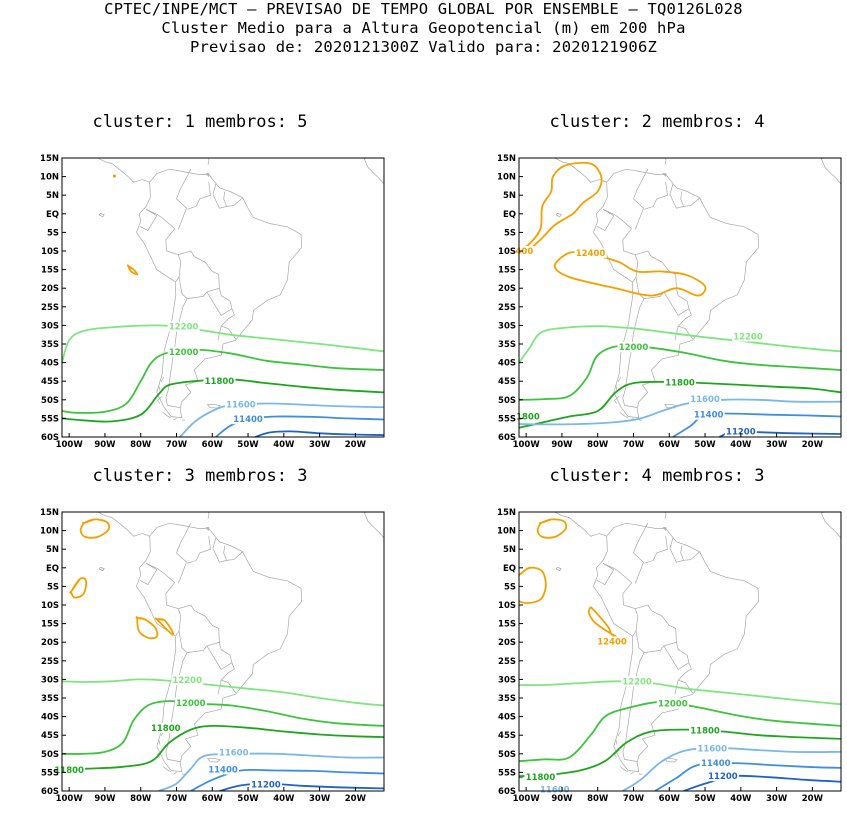 This screenshot has height=826, width=847. I want to click on lon-tick-label: 30W, so click(777, 445).